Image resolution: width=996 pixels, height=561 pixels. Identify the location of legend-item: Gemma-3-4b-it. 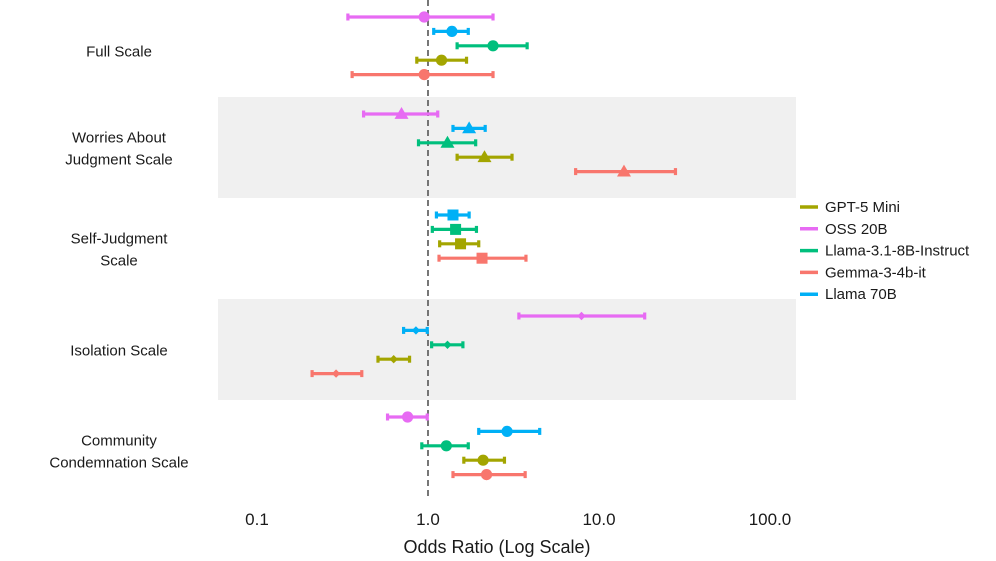
(863, 272).